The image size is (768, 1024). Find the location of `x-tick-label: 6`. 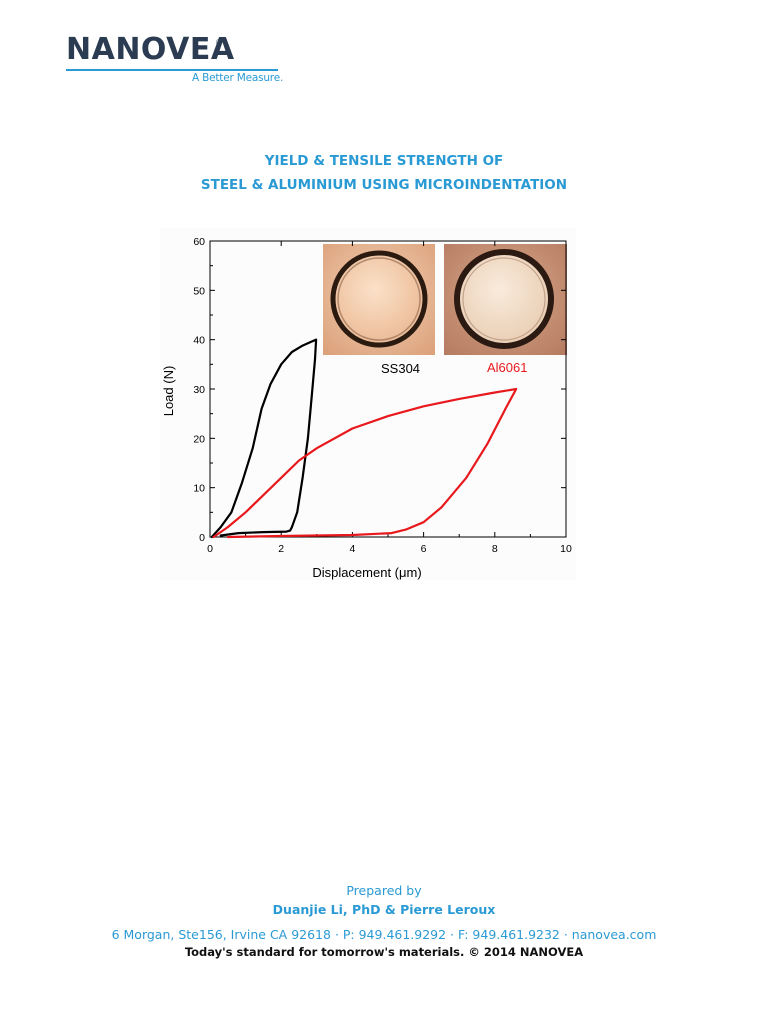

x-tick-label: 6 is located at coordinates (424, 549).